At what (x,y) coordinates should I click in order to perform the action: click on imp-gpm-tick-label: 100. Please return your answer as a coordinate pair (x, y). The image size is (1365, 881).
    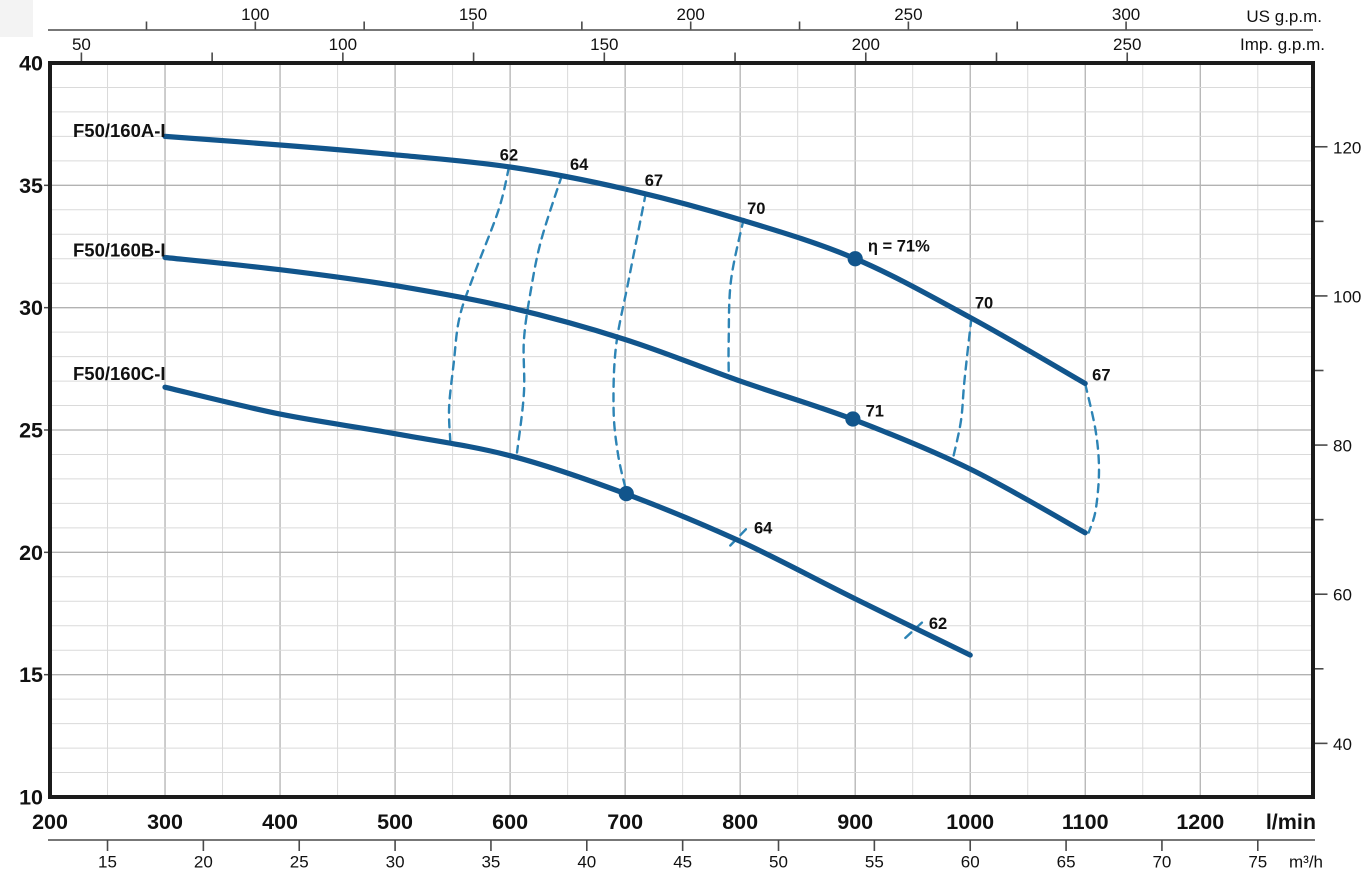
    Looking at the image, I should click on (343, 44).